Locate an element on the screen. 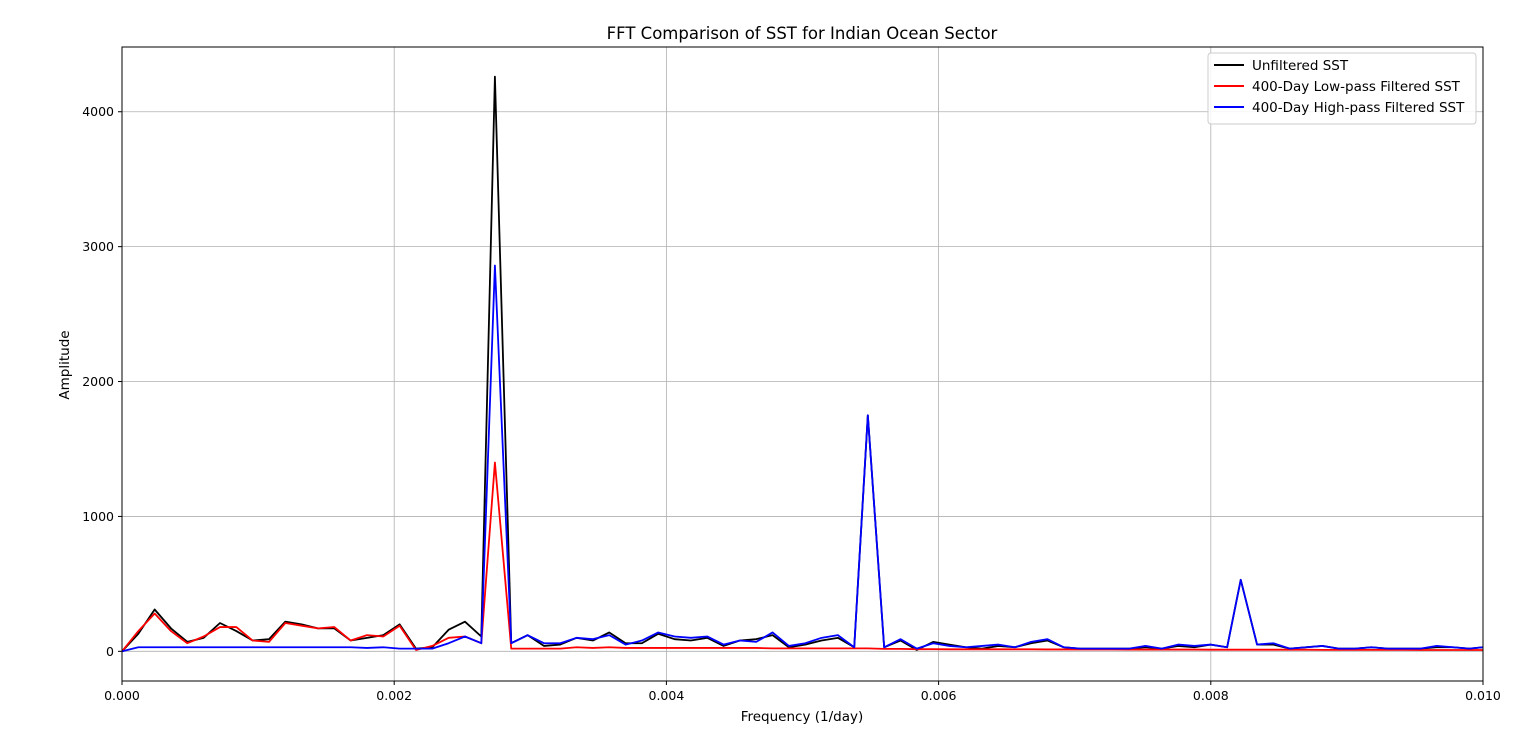  x-tick-label: 0.008 is located at coordinates (1211, 695).